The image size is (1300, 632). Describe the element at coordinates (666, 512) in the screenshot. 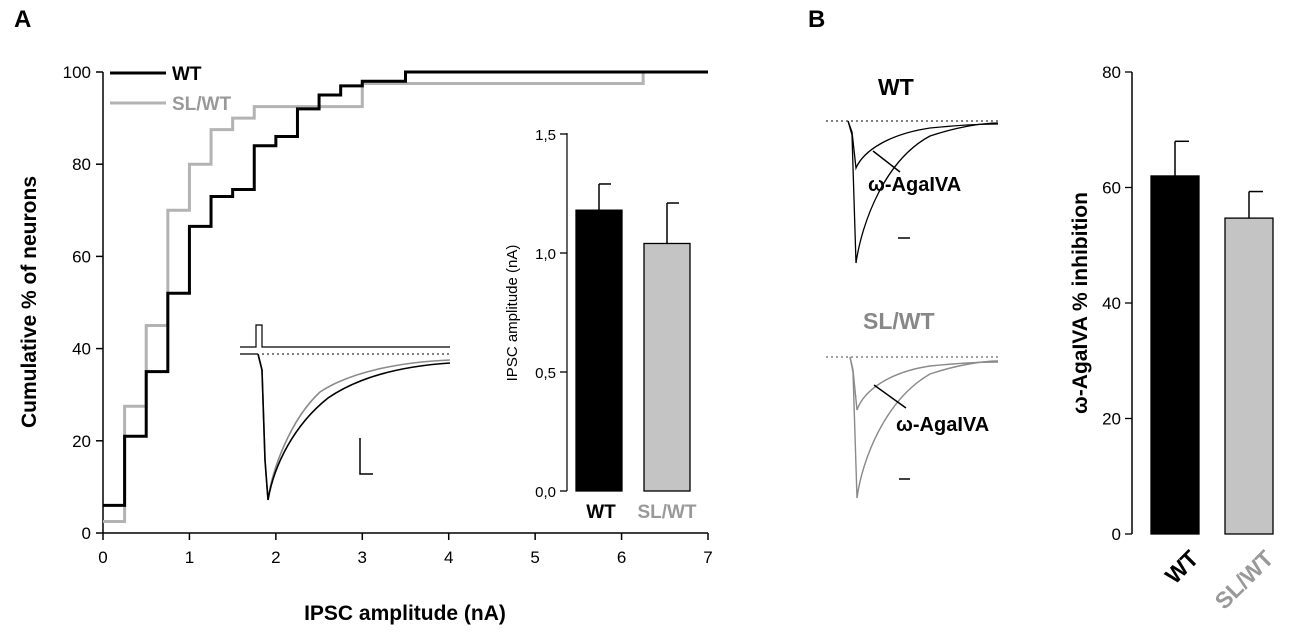

I see `inset-xtick-slwt: SL/WT` at that location.